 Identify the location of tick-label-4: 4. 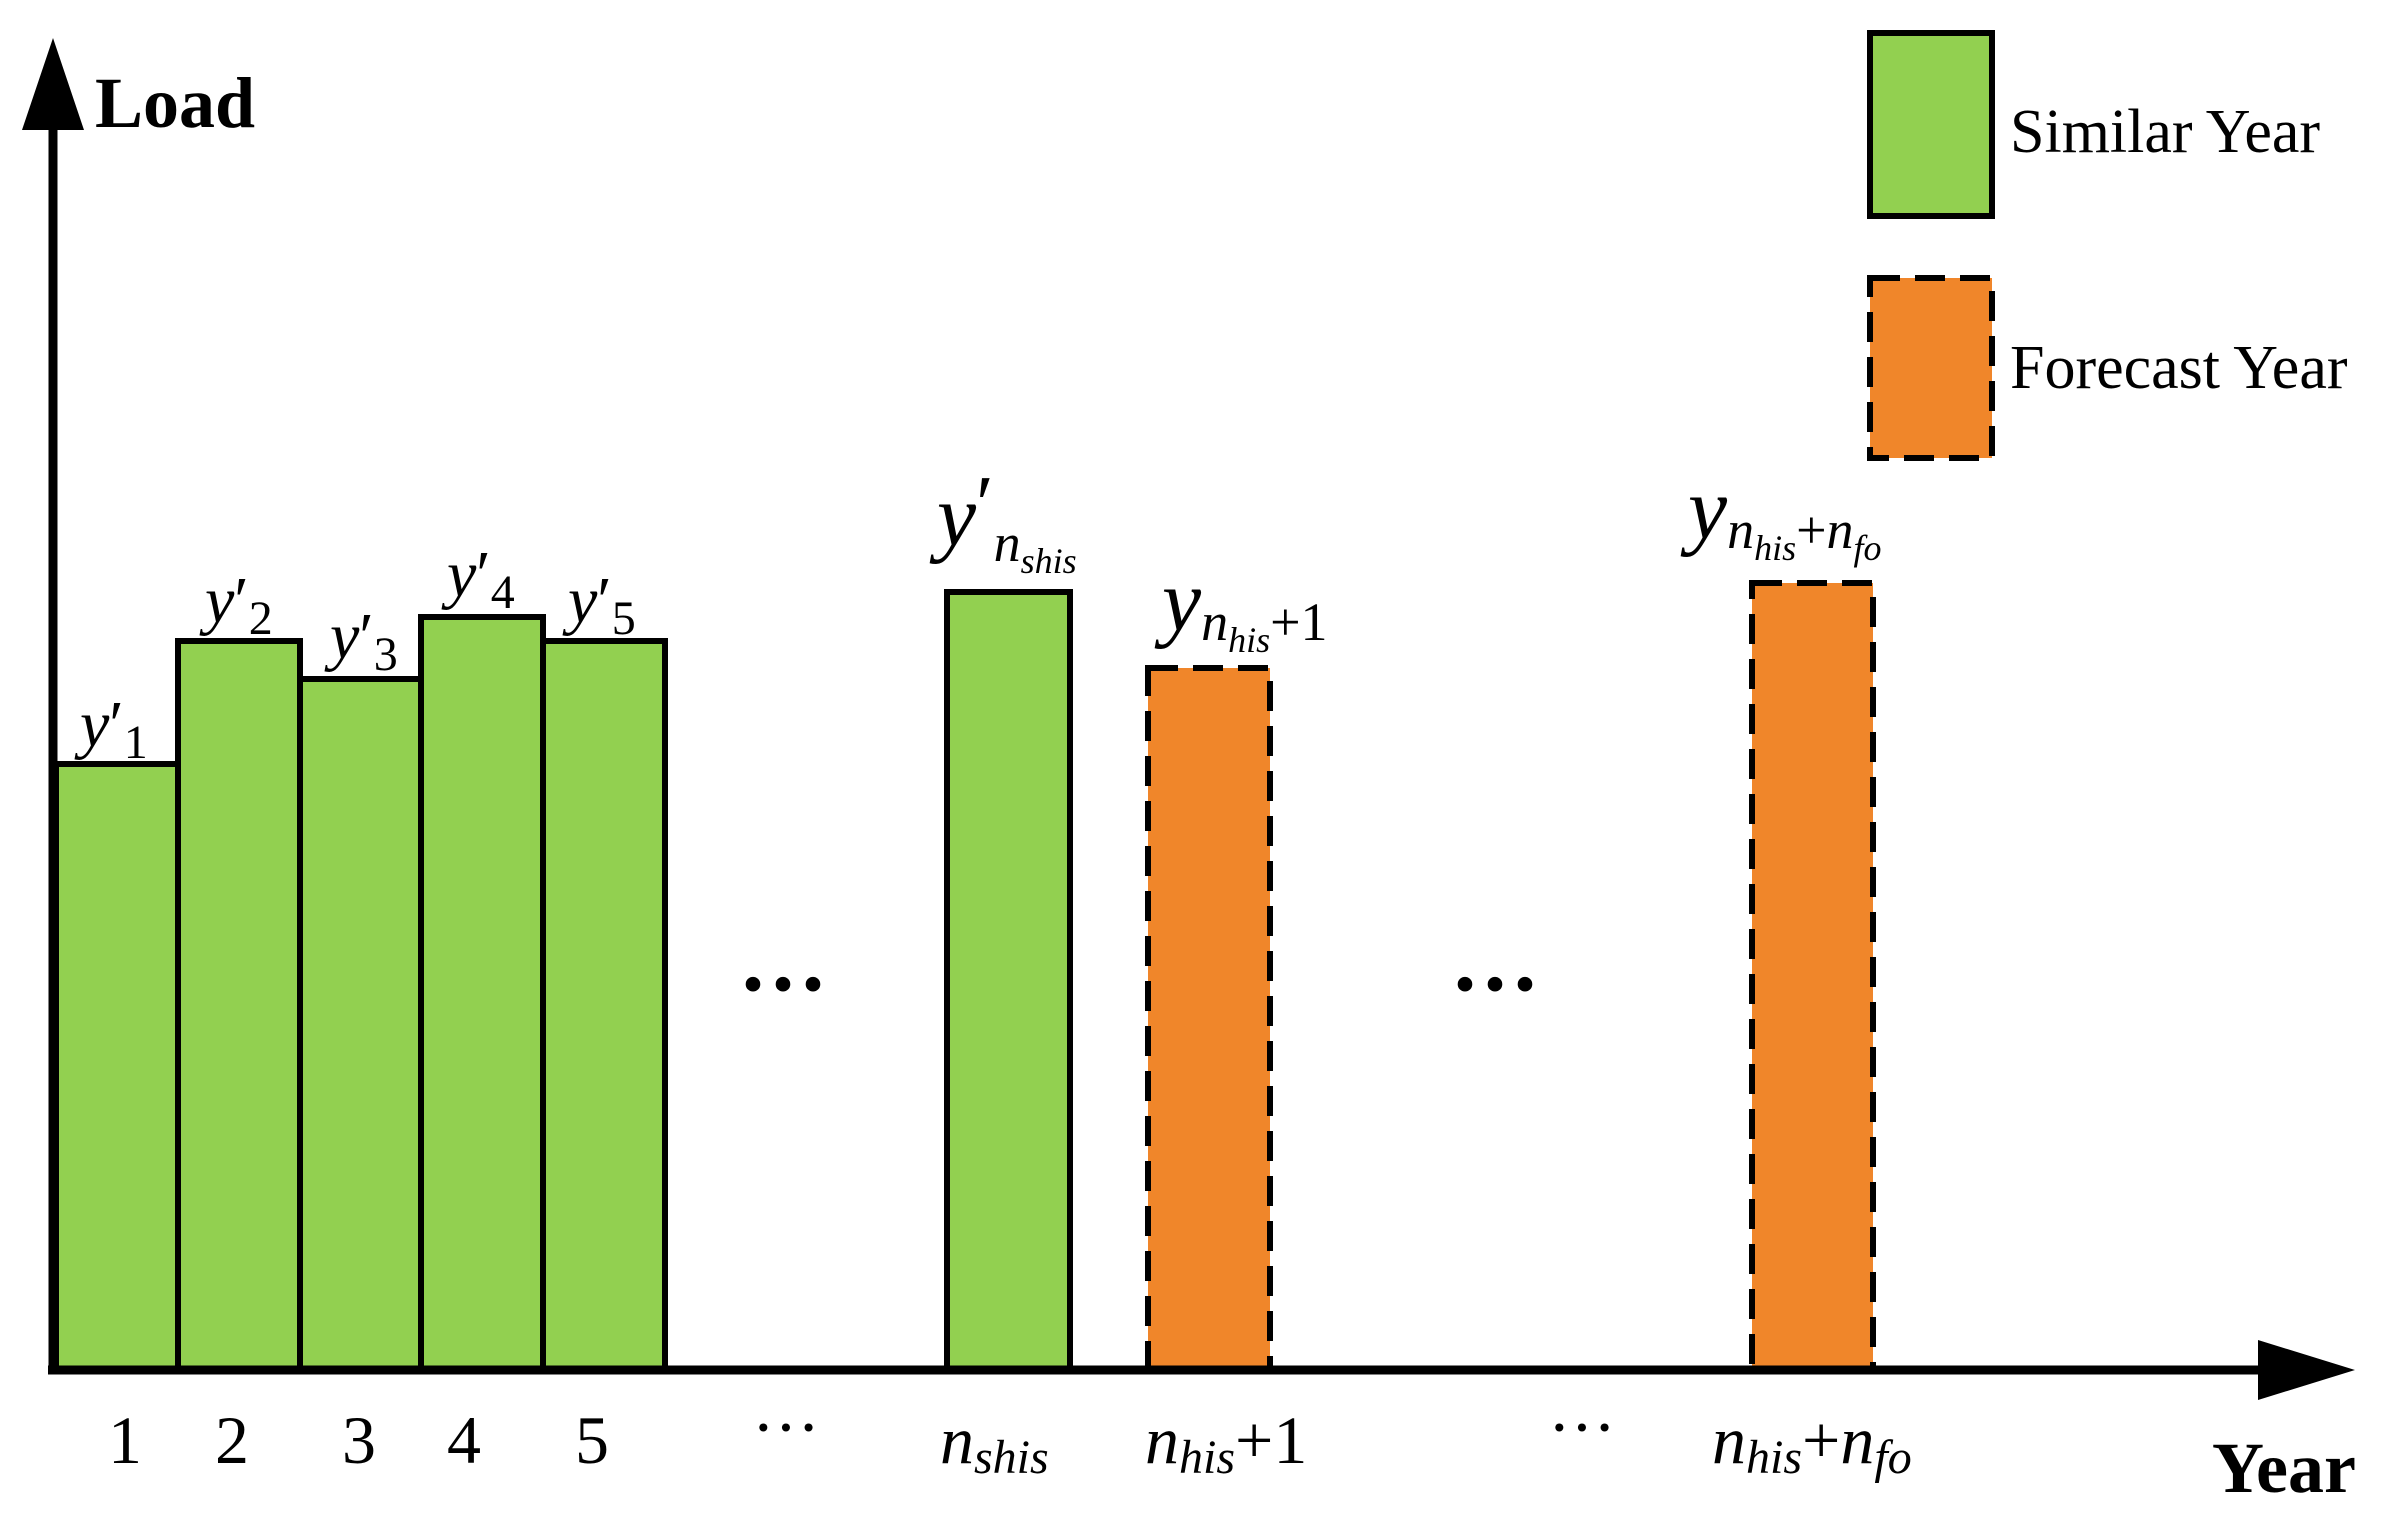
(464, 1440).